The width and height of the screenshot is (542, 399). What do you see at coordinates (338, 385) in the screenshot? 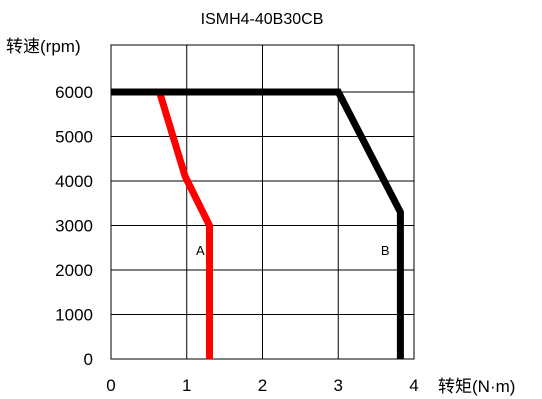
I see `x-tick-label: 3` at bounding box center [338, 385].